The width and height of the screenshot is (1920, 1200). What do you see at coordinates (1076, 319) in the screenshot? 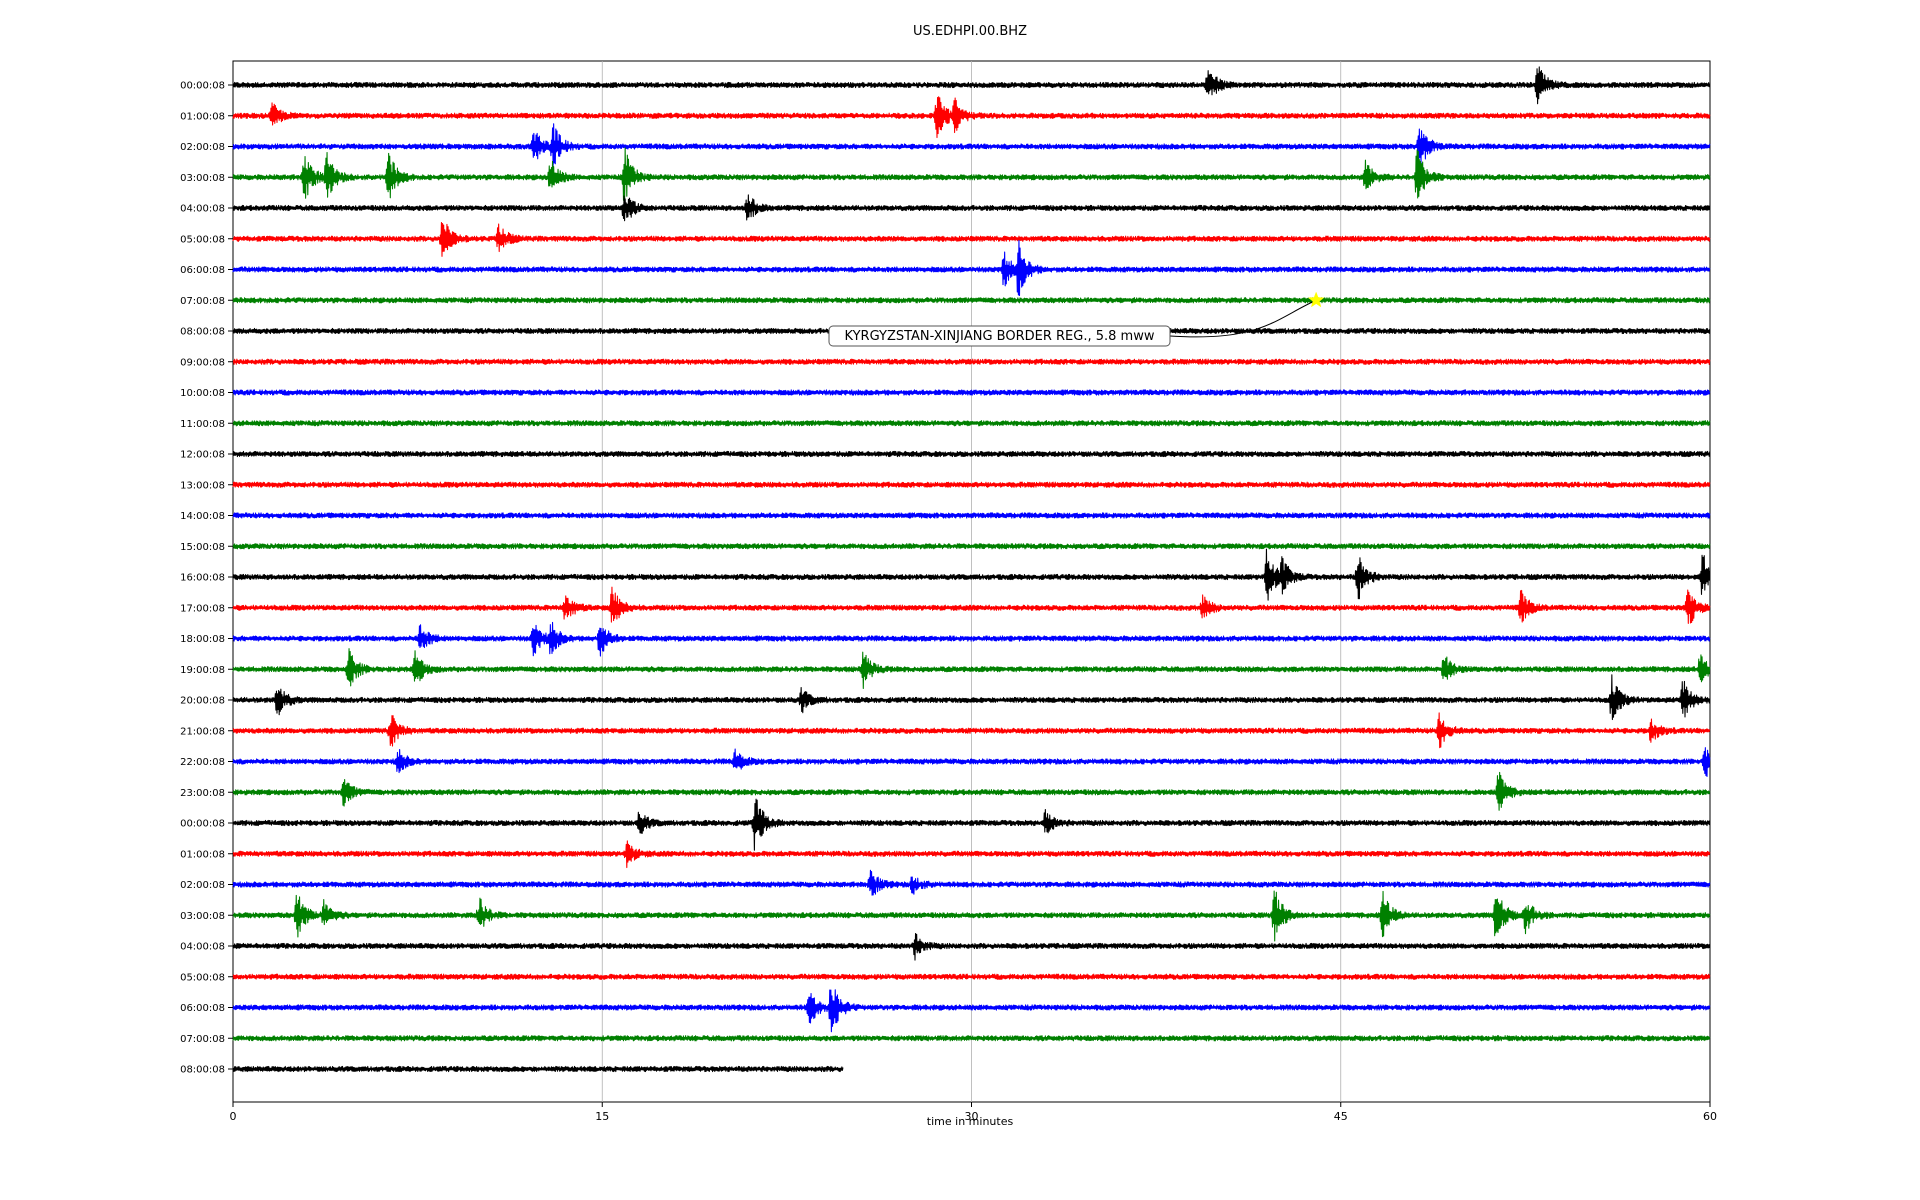
I see `event-annotation: KYRGYZSTAN-XINJIANG BORDER REG., 5.8 mww` at bounding box center [1076, 319].